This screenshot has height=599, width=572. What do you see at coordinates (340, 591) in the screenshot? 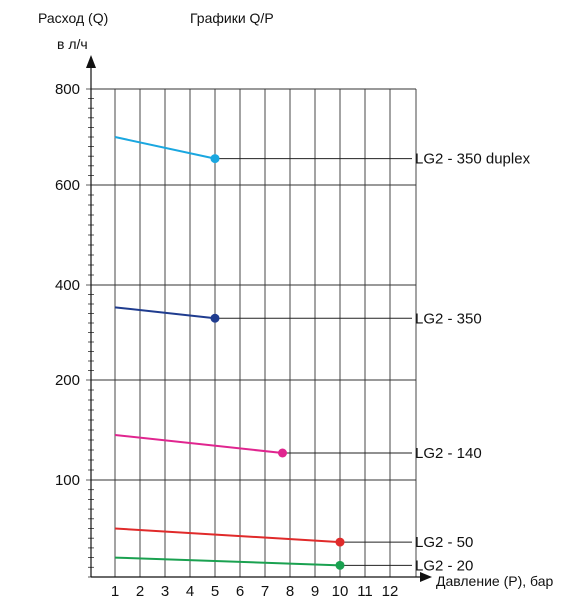
I see `x-tick-label: 10` at bounding box center [340, 591].